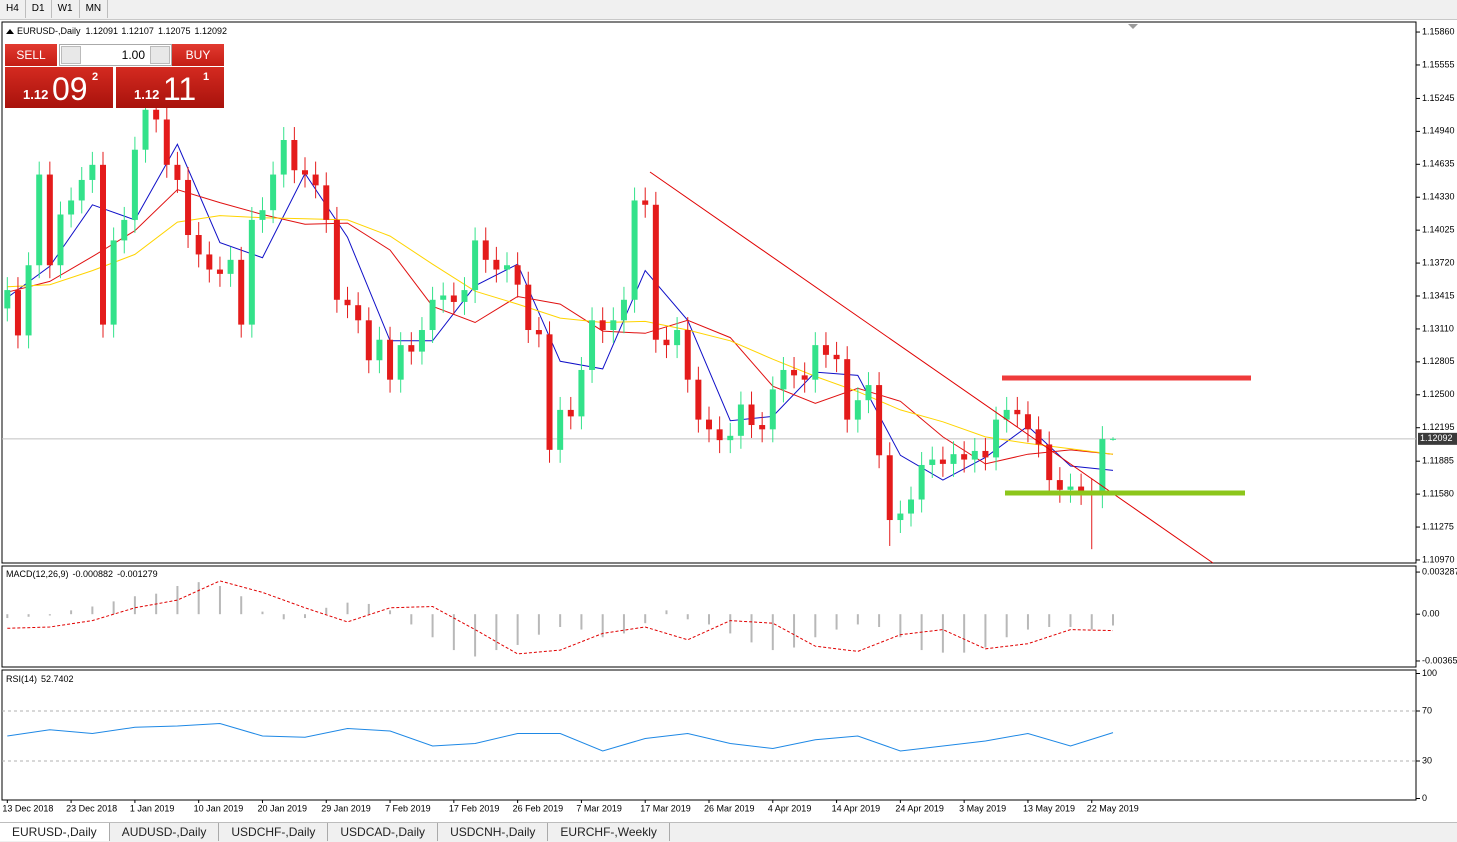 The image size is (1457, 842). What do you see at coordinates (152, 808) in the screenshot?
I see `x-tick-label: 1 Jan 2019` at bounding box center [152, 808].